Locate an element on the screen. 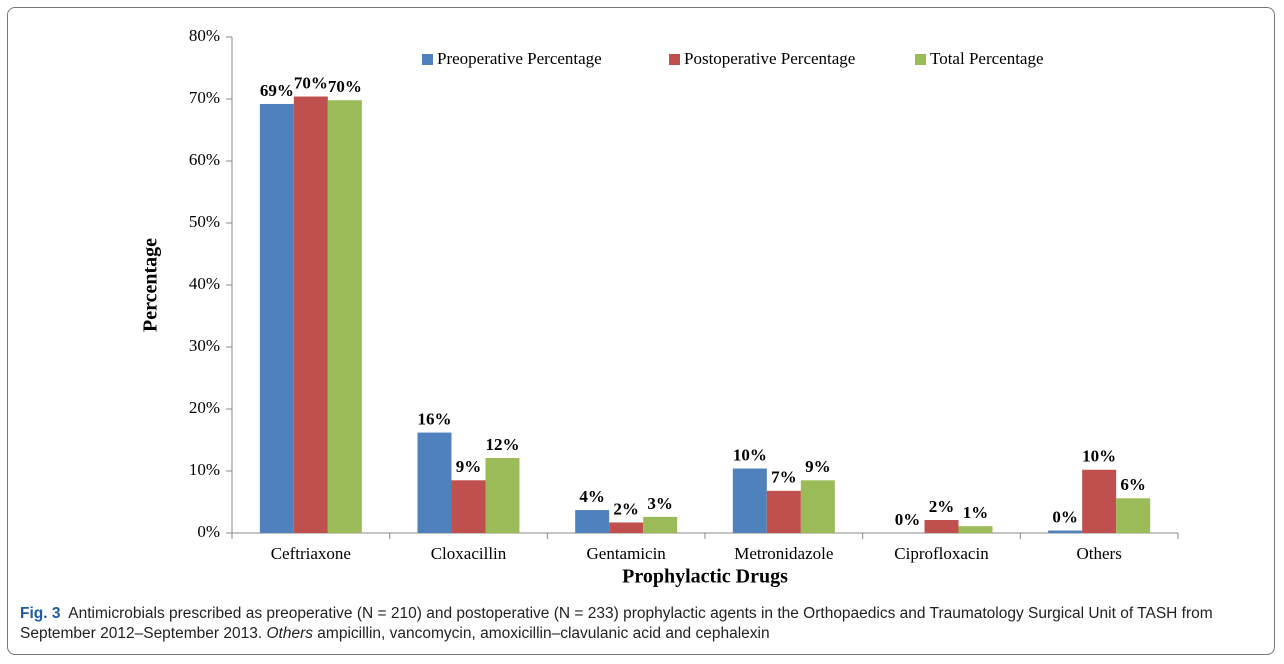 The height and width of the screenshot is (664, 1284). value-label: 7% is located at coordinates (784, 477).